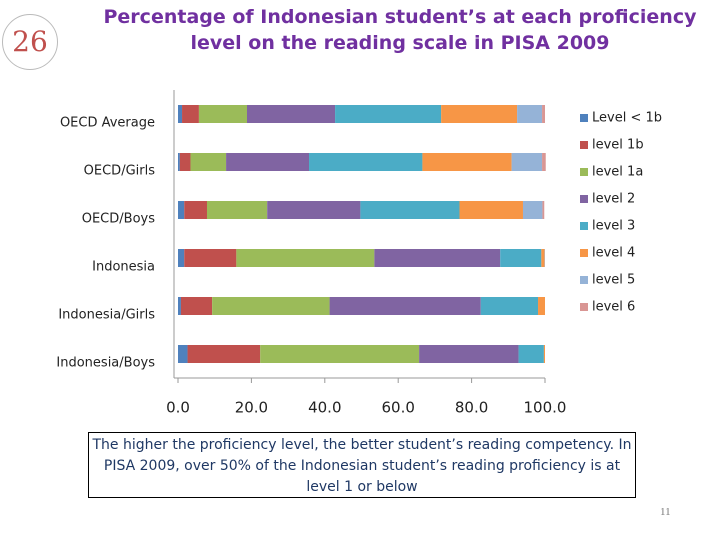  What do you see at coordinates (613, 226) in the screenshot?
I see `legend-label: level 3` at bounding box center [613, 226].